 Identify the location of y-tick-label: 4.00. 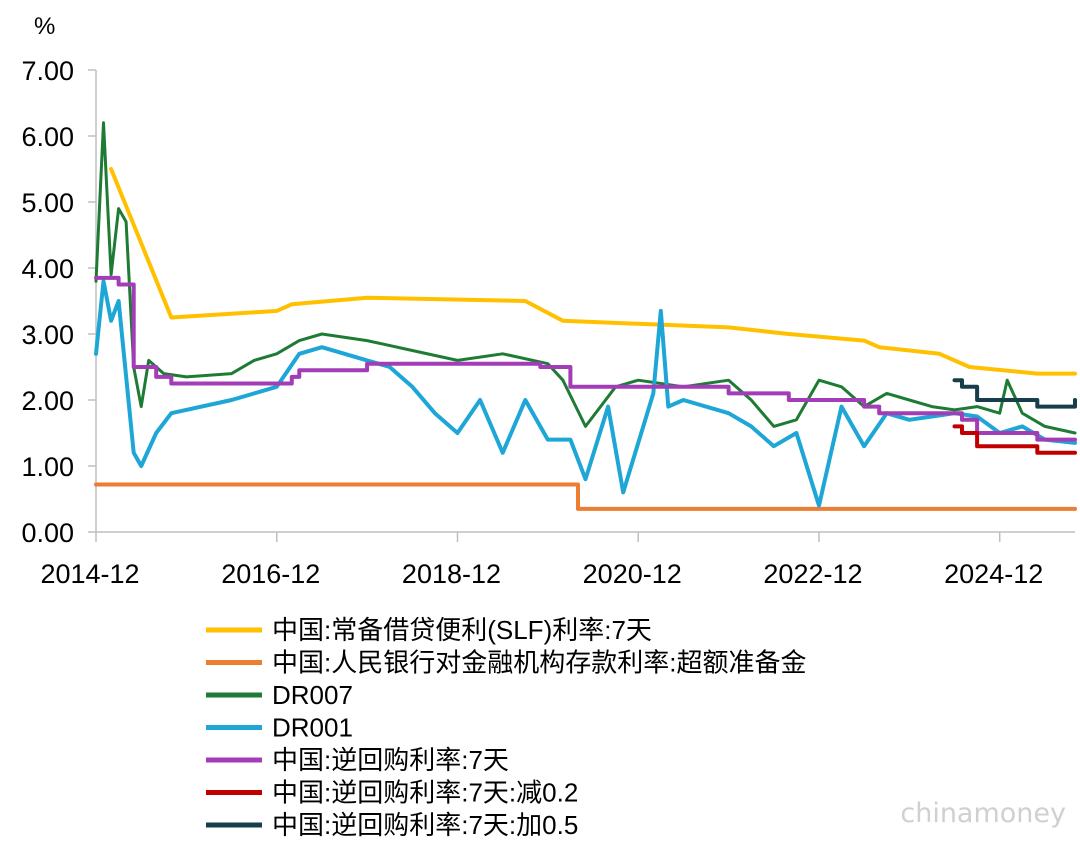
(47, 269).